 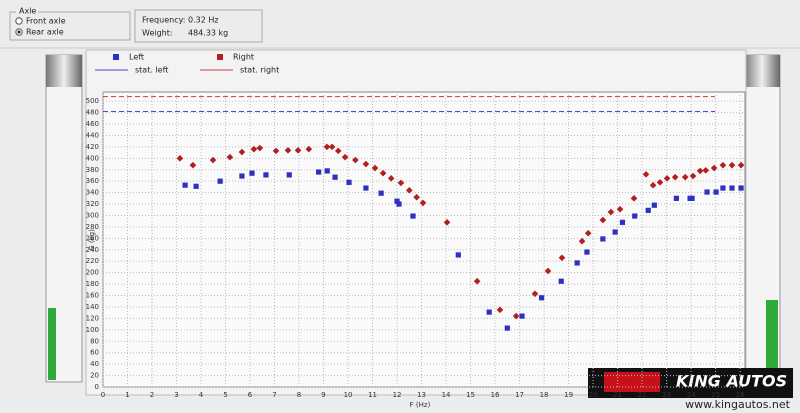 What do you see at coordinates (27, 11) in the screenshot?
I see `group-title-bg` at bounding box center [27, 11].